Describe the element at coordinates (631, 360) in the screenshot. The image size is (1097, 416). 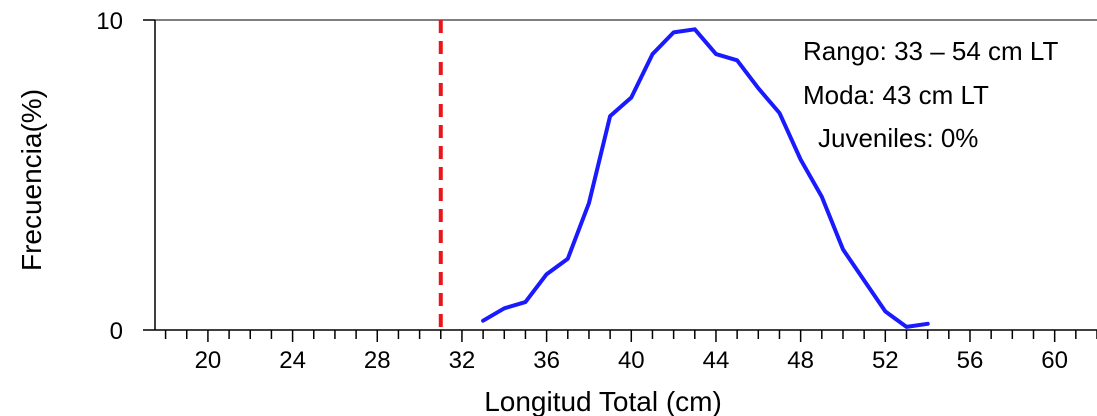
I see `x-tick-label: 40` at that location.